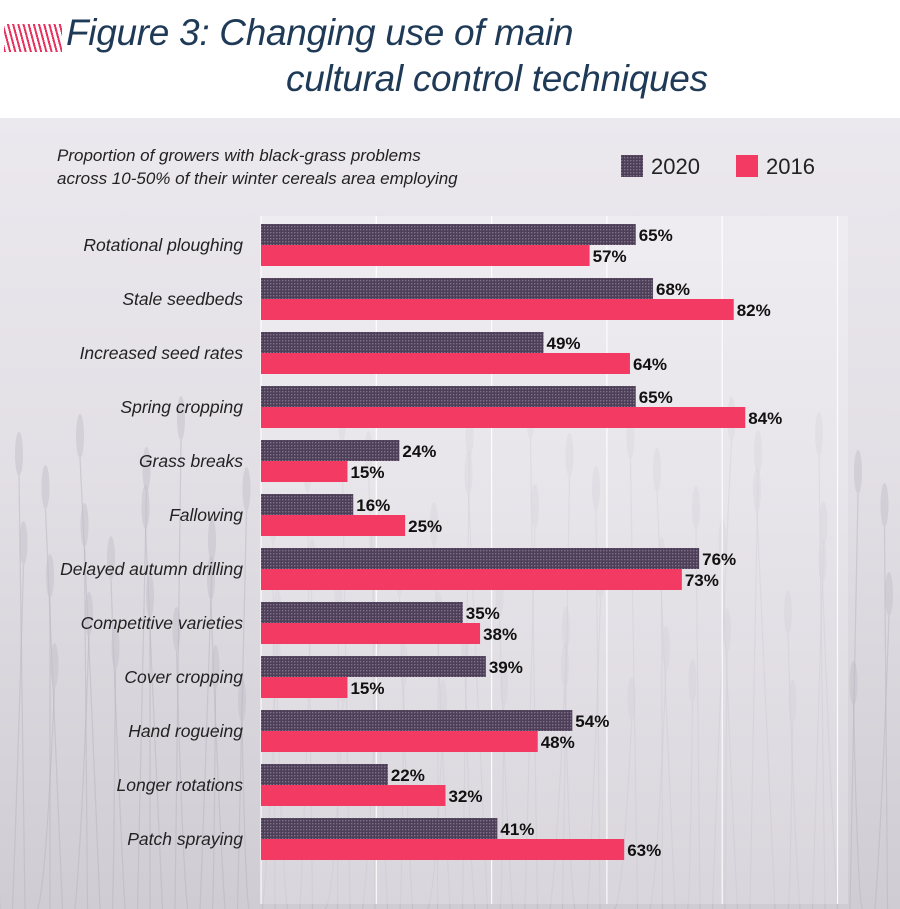 This screenshot has height=909, width=900. Describe the element at coordinates (183, 677) in the screenshot. I see `category-label: Cover cropping` at that location.